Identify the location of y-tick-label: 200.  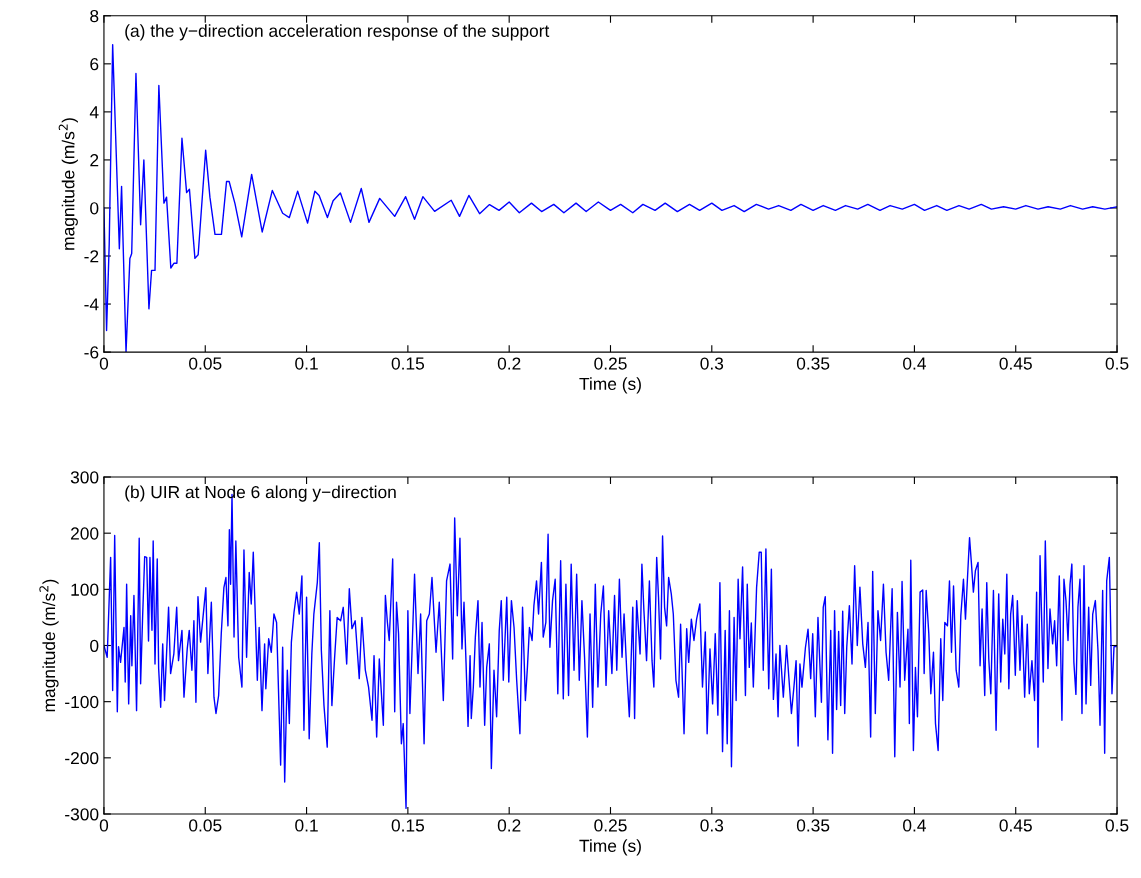
(84, 533).